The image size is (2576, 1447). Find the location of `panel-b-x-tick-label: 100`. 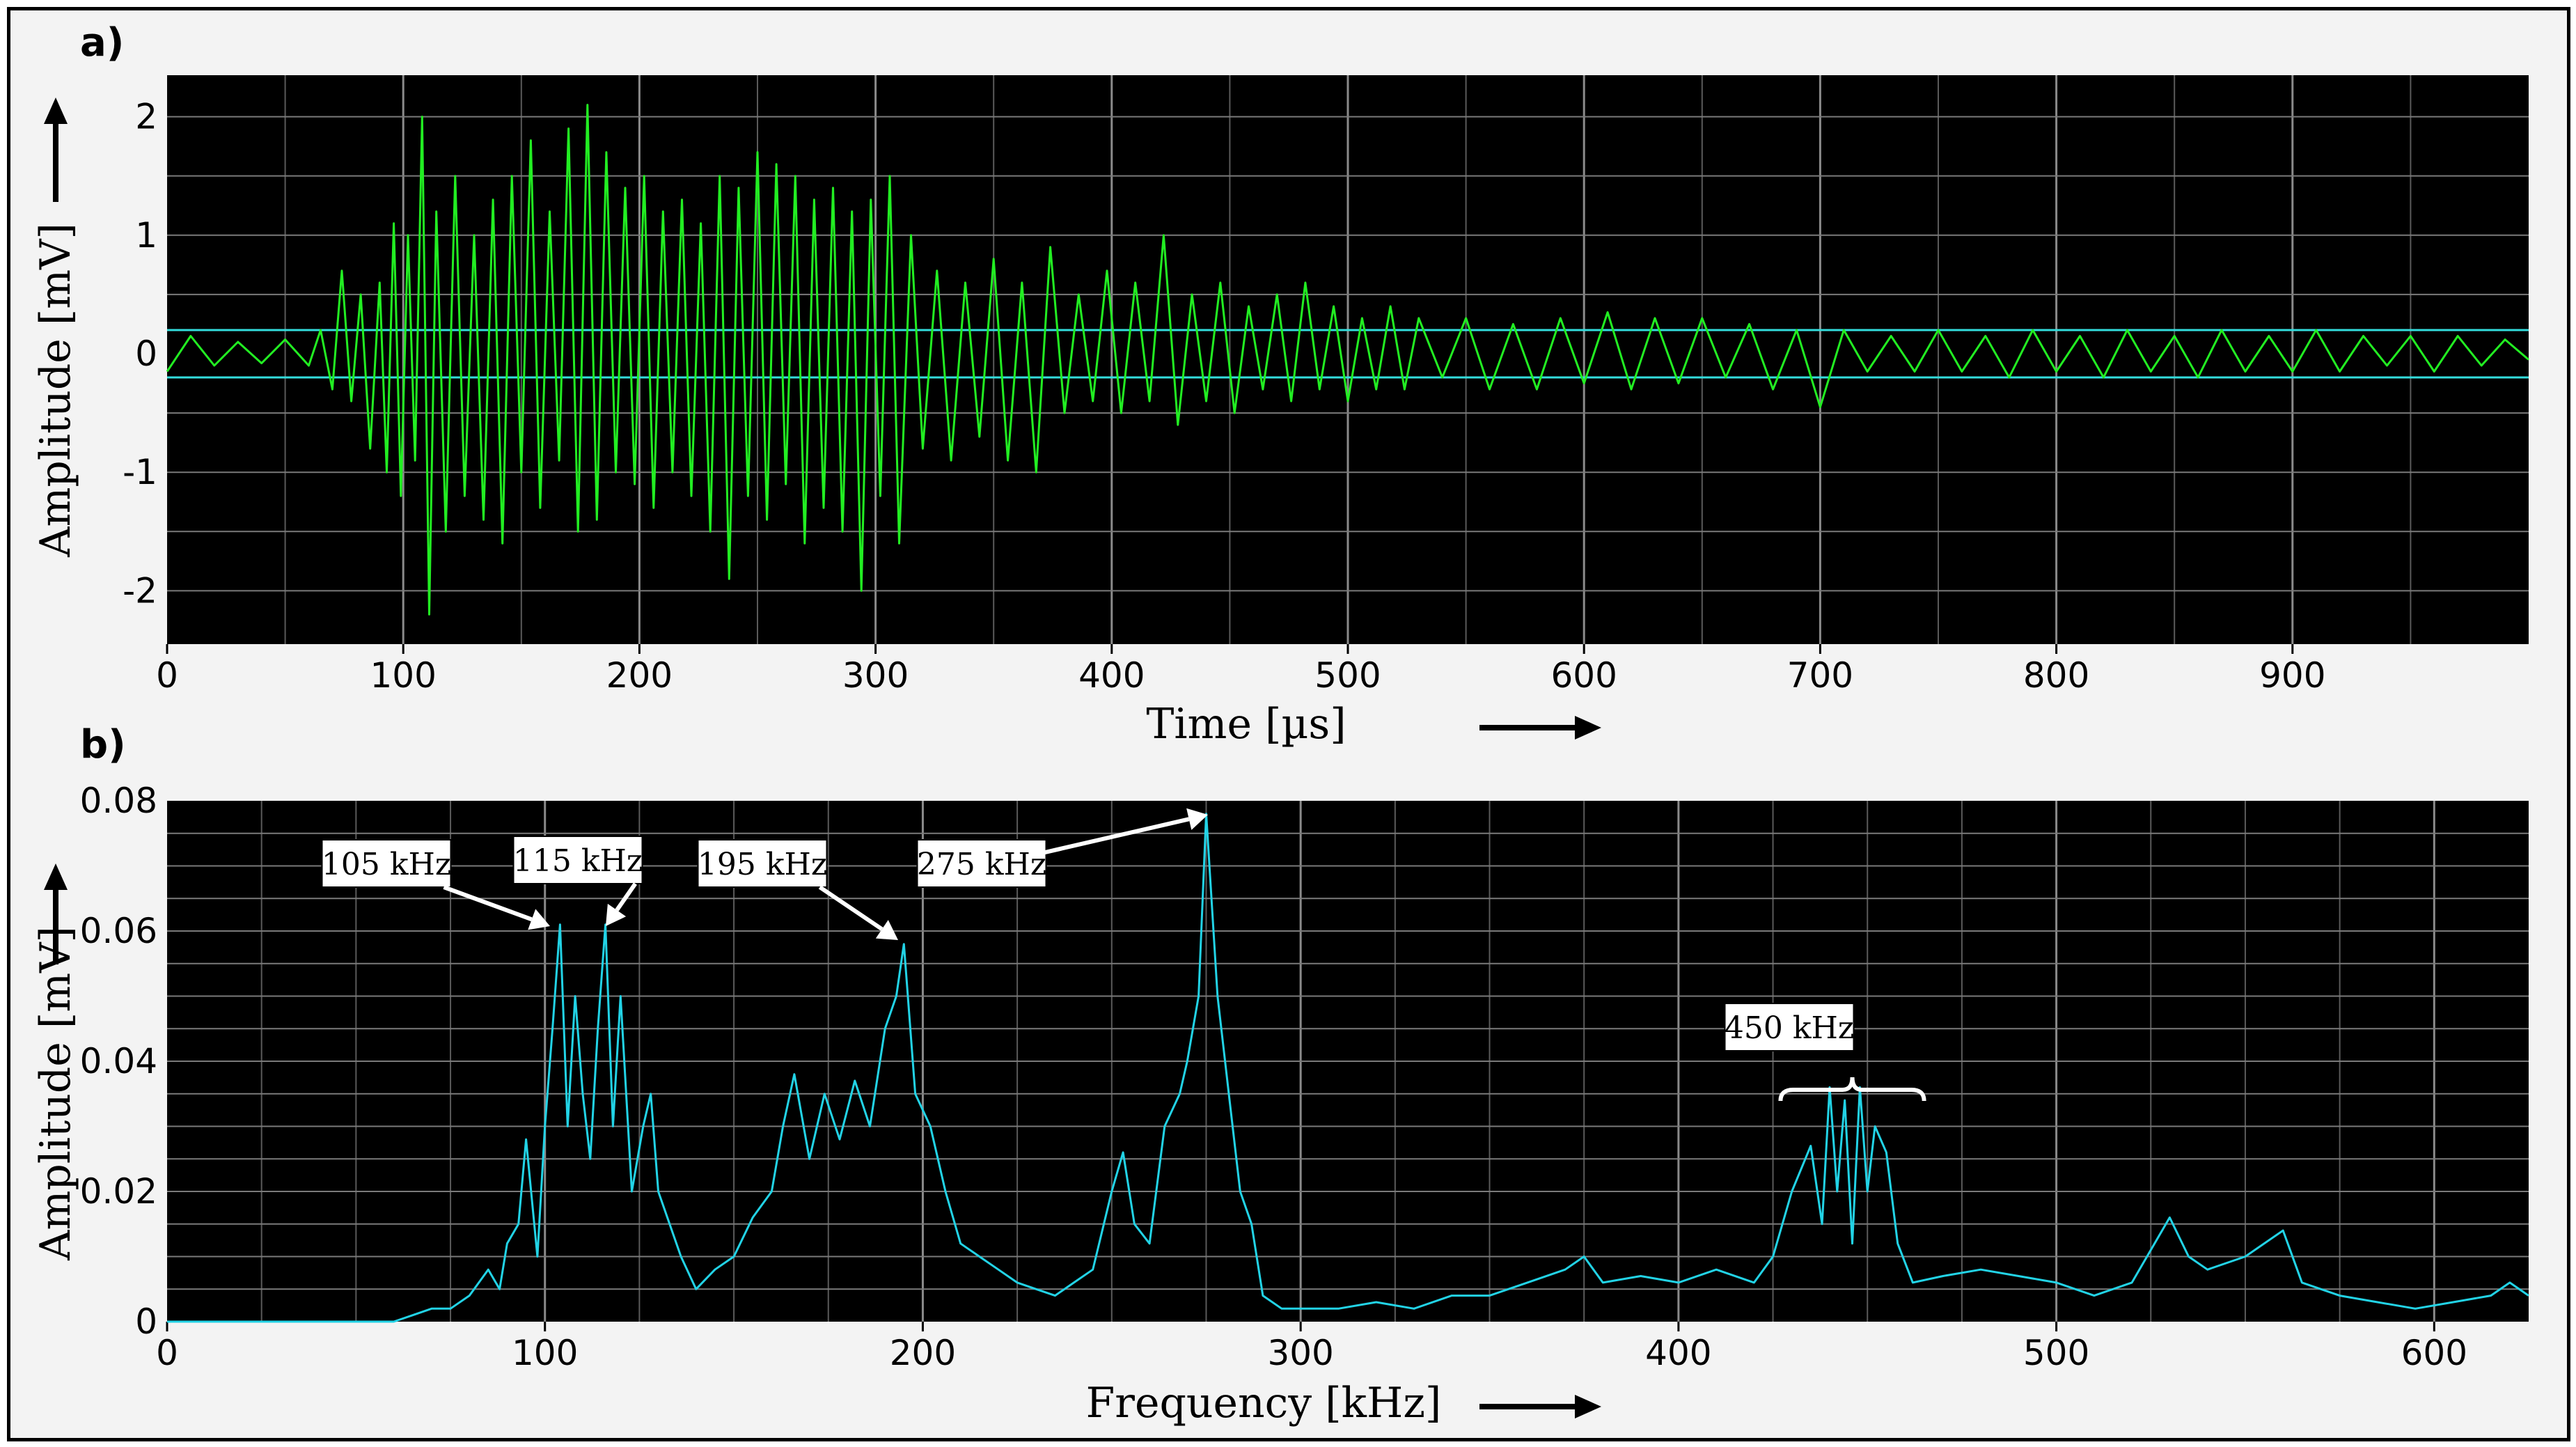

panel-b-x-tick-label: 100 is located at coordinates (545, 1353).